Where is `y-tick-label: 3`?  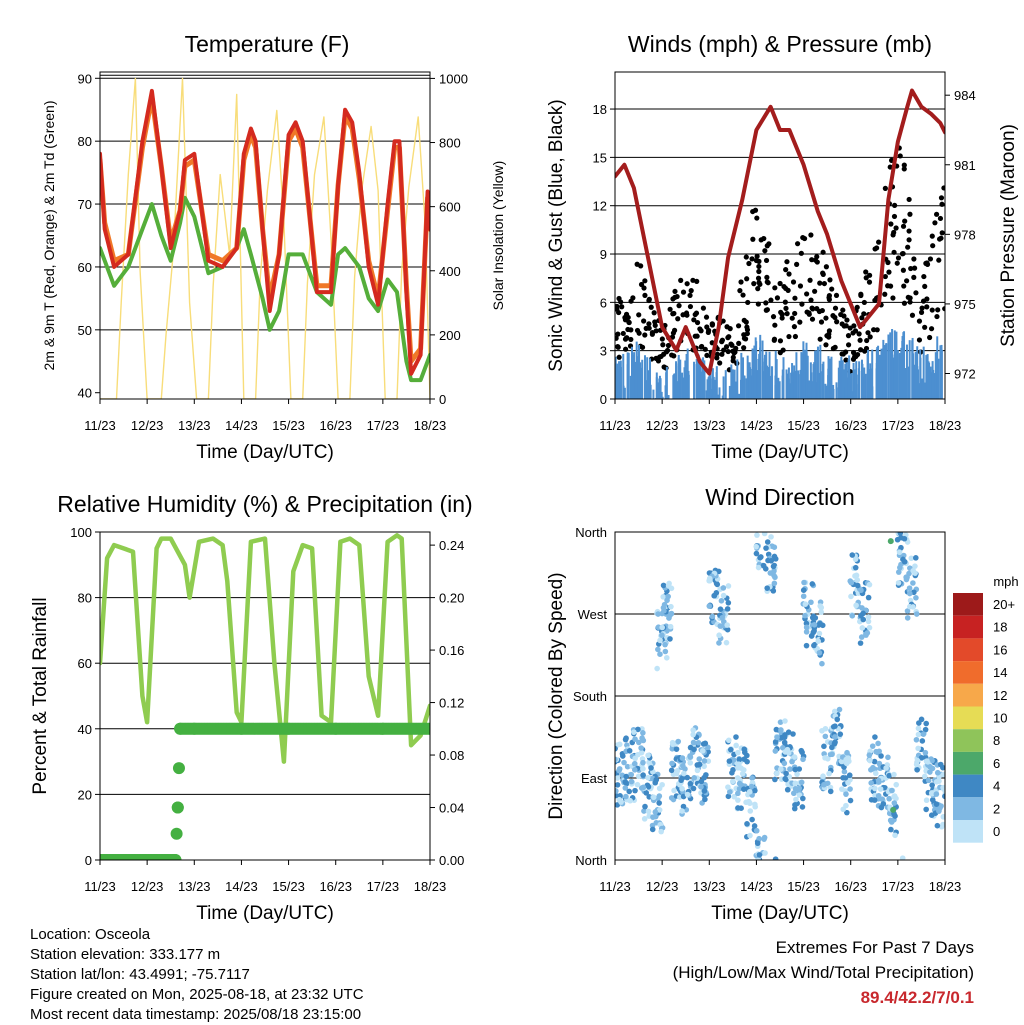
y-tick-label: 3 is located at coordinates (603, 351).